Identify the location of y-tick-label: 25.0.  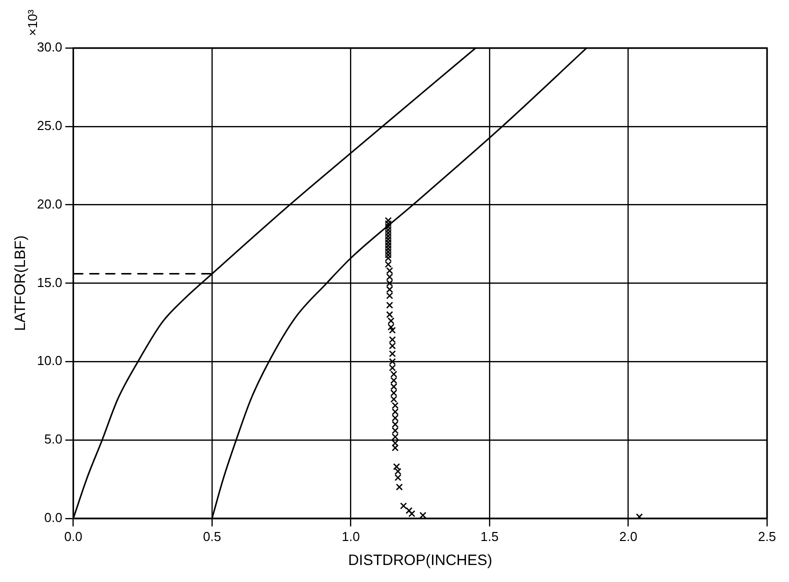
(49, 125).